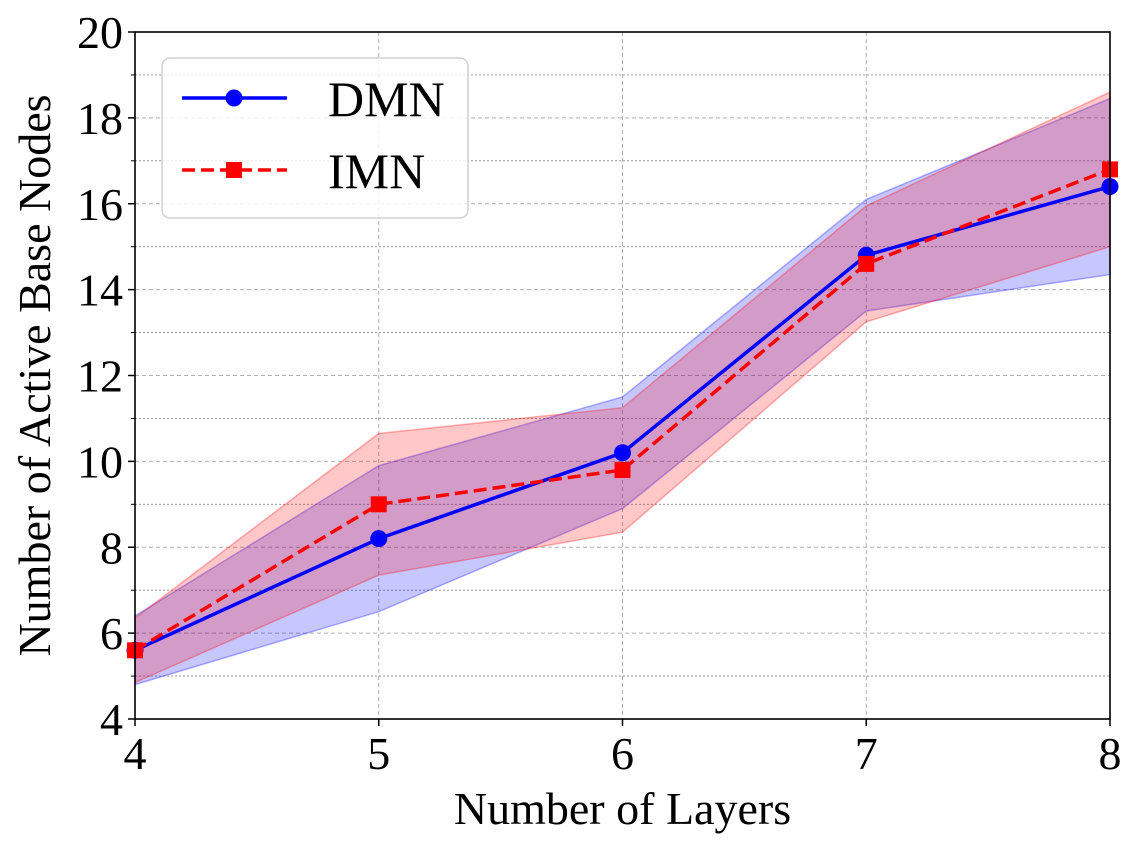 Image resolution: width=1137 pixels, height=849 pixels. What do you see at coordinates (34, 375) in the screenshot?
I see `y-axis-title: Number of Active Base Nodes` at bounding box center [34, 375].